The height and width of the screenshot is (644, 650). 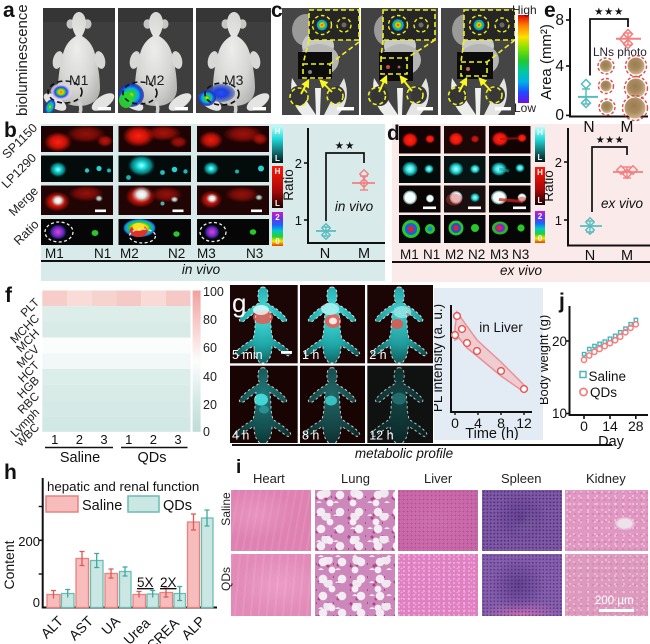 I want to click on svg-text: in Liver, so click(x=501, y=327).